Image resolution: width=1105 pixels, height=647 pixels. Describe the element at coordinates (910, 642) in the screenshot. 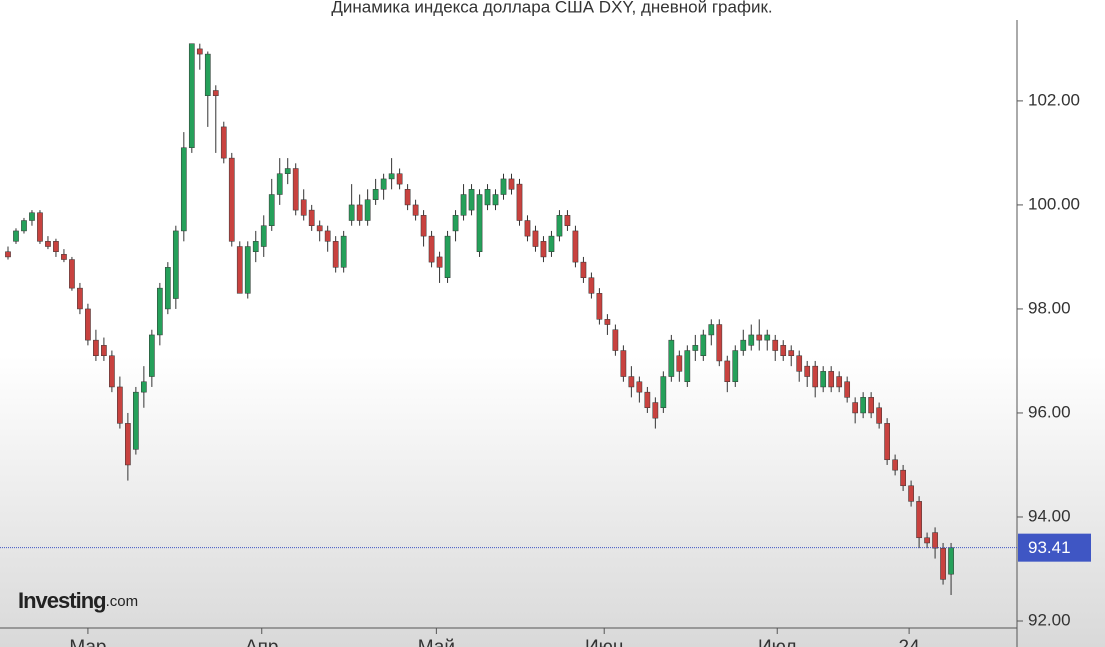

I see `x-tick-label: 24` at that location.